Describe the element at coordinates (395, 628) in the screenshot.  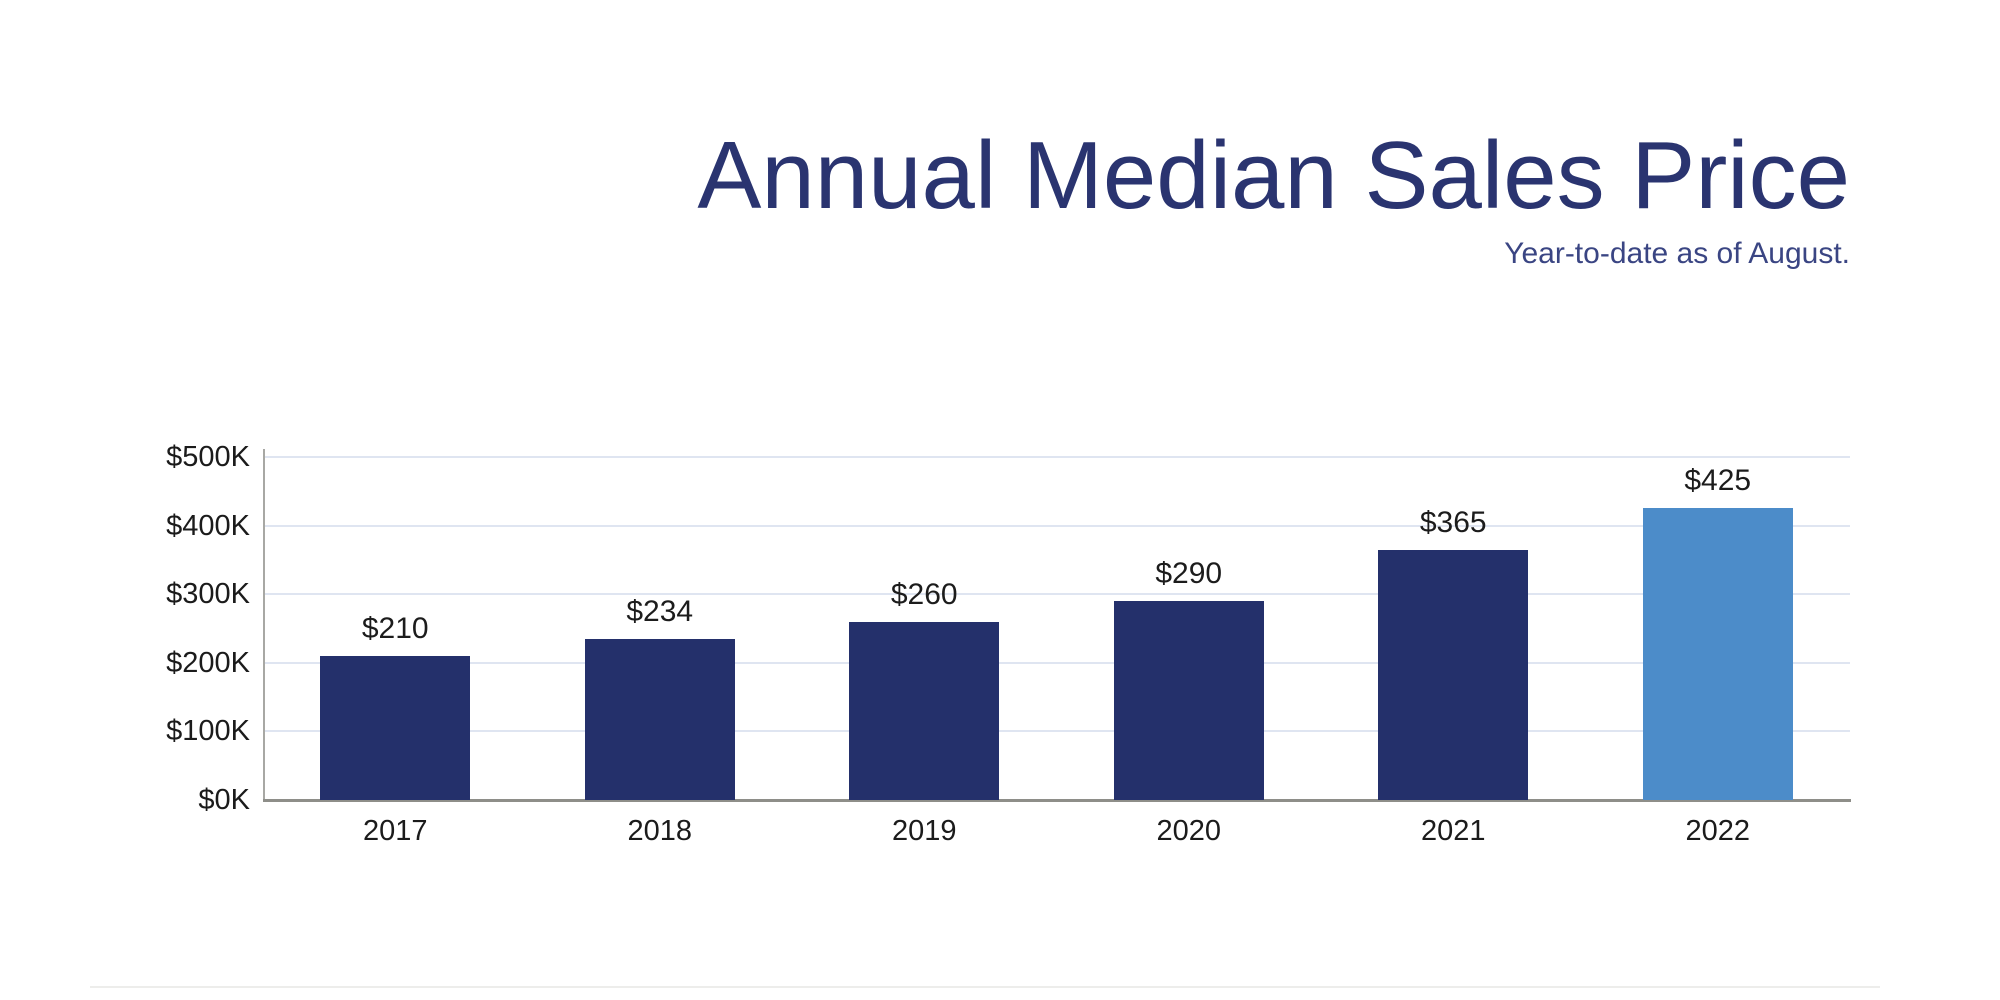
I see `bar-value-label: $210` at that location.